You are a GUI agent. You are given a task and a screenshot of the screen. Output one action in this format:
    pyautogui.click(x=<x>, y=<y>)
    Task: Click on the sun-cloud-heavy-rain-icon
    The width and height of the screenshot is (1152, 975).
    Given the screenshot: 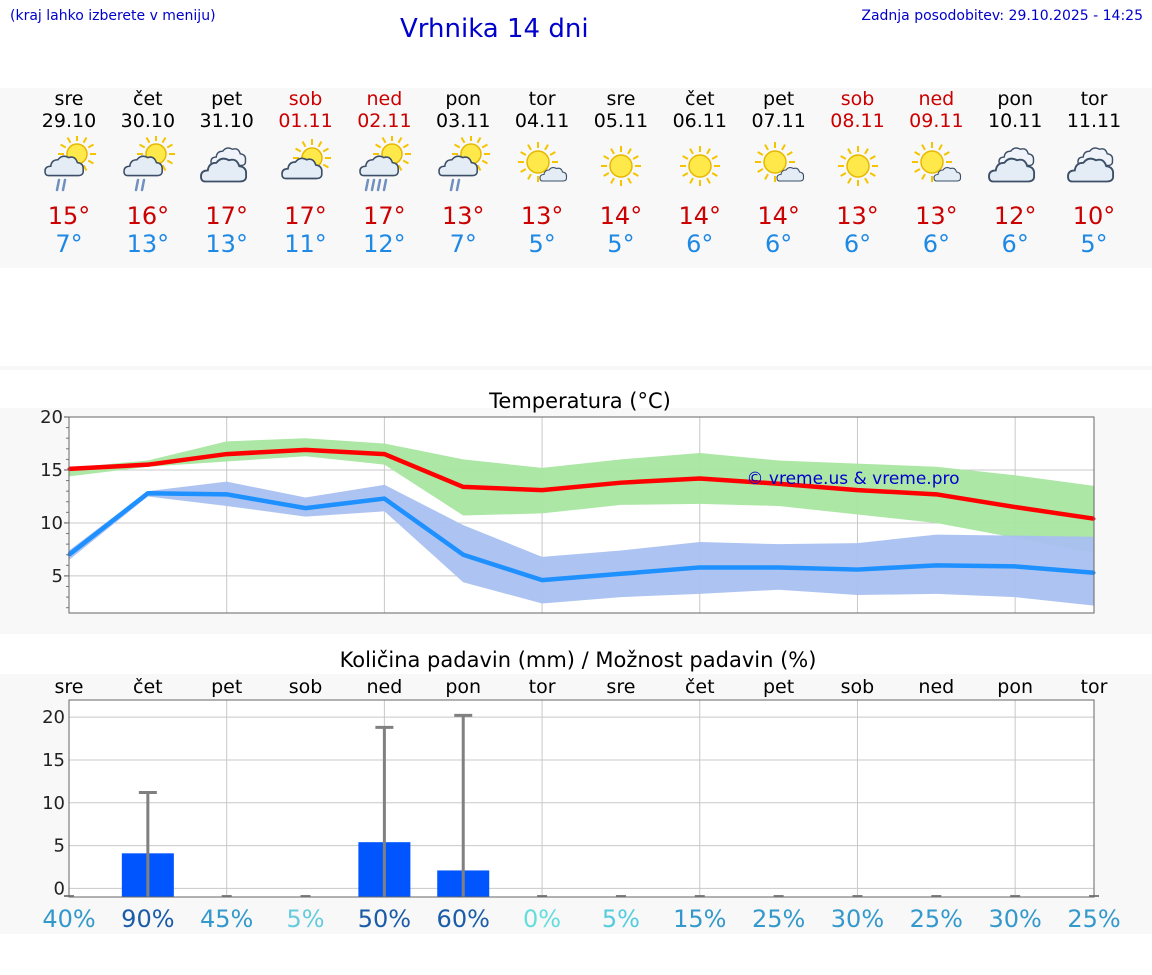 What is the action you would take?
    pyautogui.click(x=385, y=164)
    